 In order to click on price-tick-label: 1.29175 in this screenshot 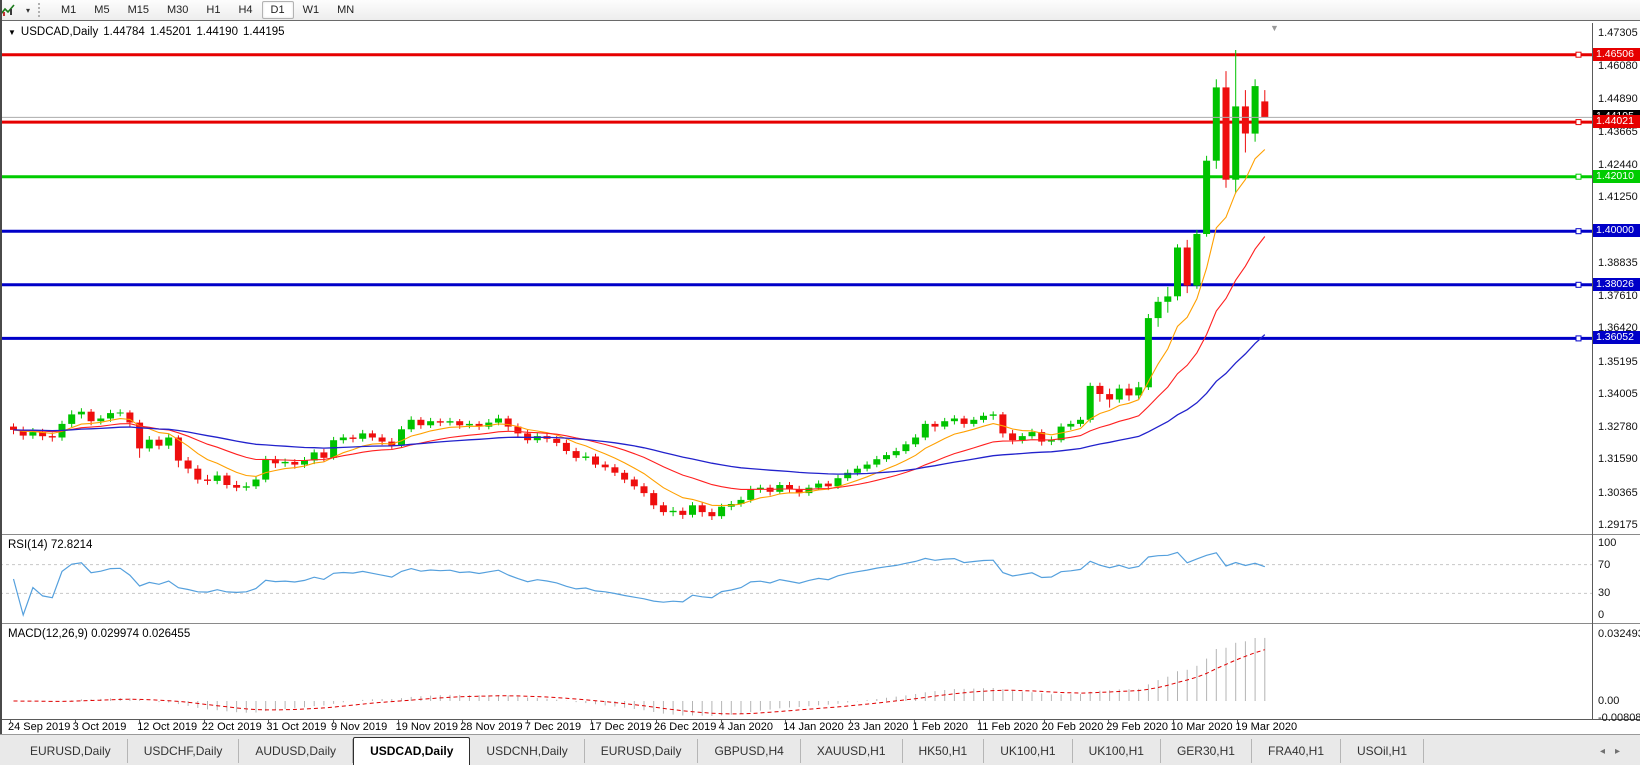, I will do `click(1618, 525)`.